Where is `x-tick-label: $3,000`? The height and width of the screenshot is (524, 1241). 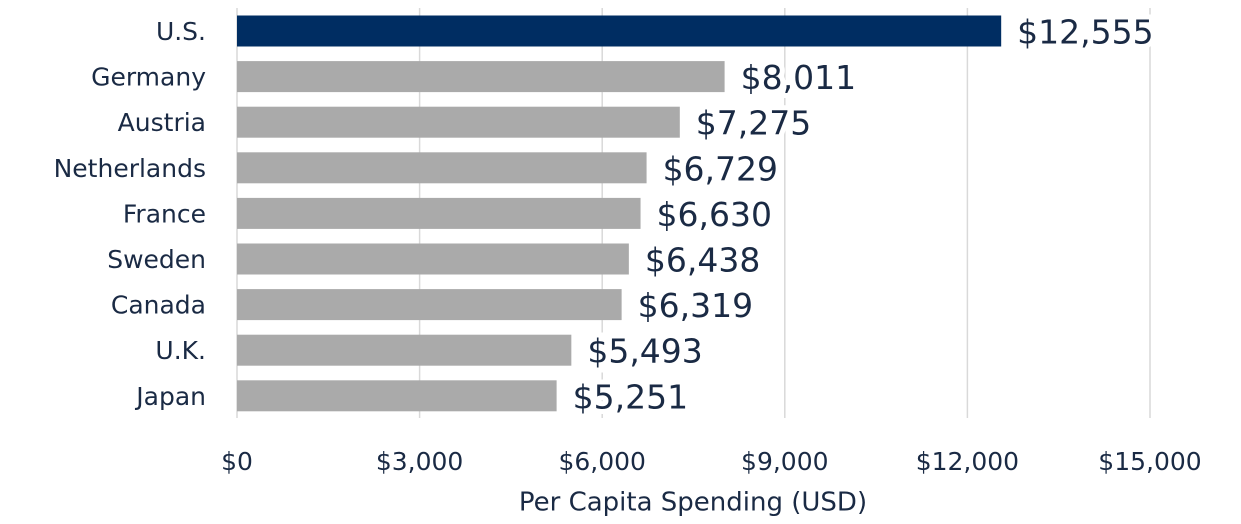
x-tick-label: $3,000 is located at coordinates (419, 461).